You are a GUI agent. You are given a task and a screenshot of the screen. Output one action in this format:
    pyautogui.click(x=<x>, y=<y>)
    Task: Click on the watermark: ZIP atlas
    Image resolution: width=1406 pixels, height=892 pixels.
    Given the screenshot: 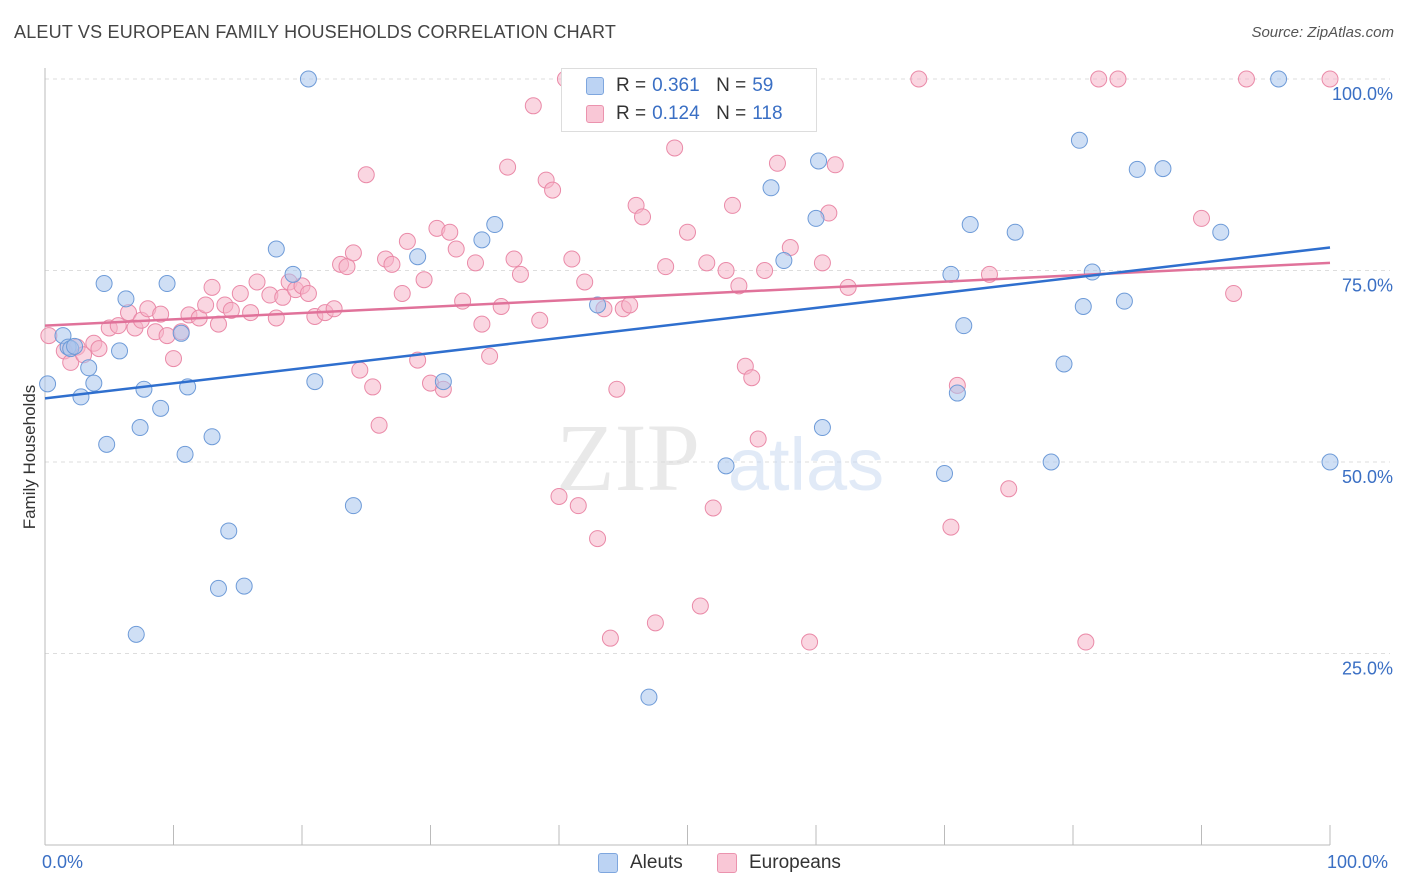 What is the action you would take?
    pyautogui.click(x=720, y=457)
    